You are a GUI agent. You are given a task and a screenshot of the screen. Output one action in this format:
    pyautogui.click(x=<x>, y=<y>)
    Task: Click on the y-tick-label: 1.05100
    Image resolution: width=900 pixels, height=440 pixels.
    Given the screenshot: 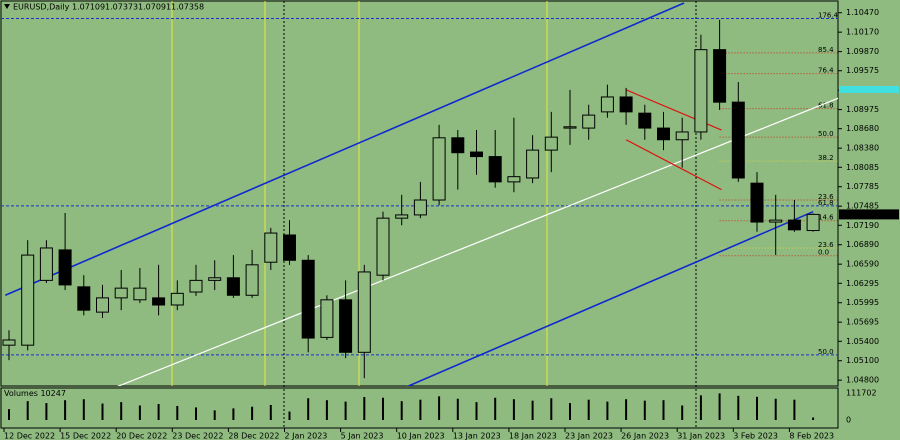 What is the action you would take?
    pyautogui.click(x=862, y=360)
    